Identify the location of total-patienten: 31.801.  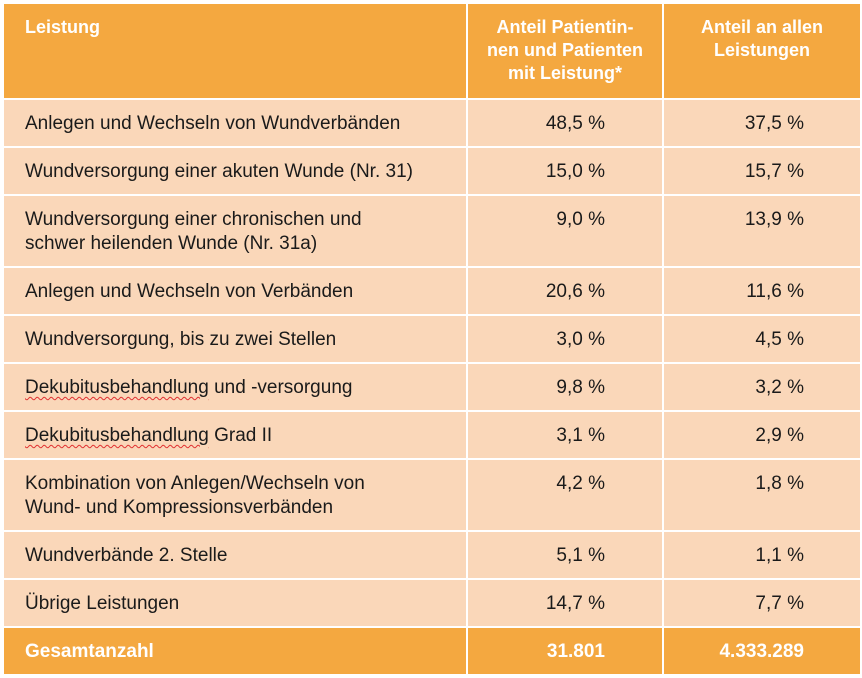
(565, 651).